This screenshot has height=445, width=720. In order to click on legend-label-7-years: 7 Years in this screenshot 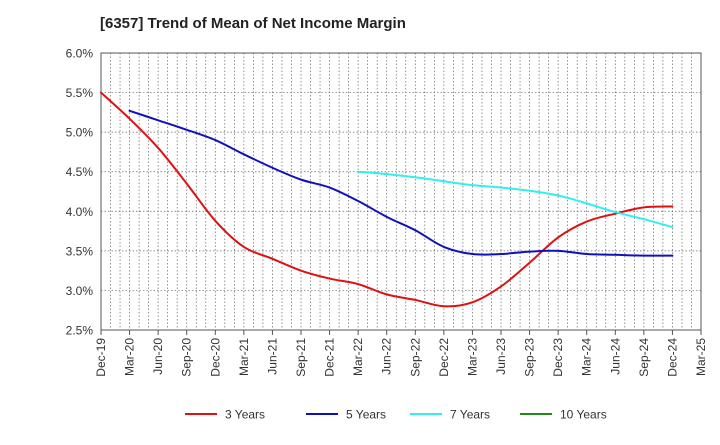, I will do `click(470, 415)`.